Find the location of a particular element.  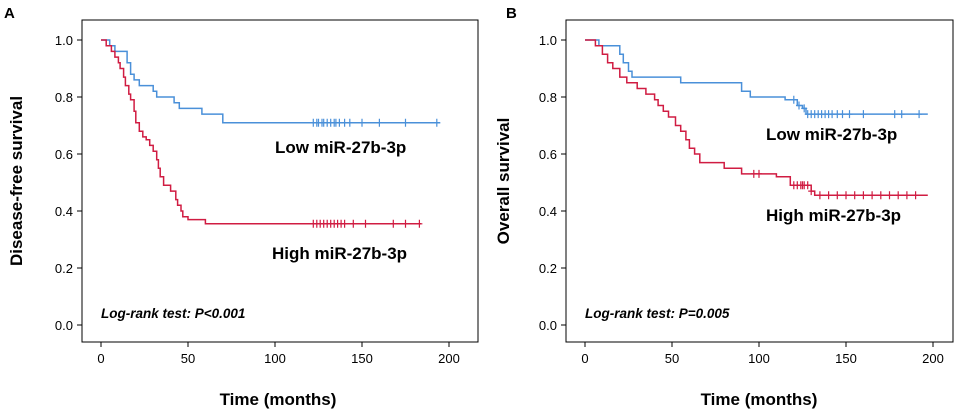

log-rank-annotation: Log-rank test: P=0.005 is located at coordinates (657, 313).